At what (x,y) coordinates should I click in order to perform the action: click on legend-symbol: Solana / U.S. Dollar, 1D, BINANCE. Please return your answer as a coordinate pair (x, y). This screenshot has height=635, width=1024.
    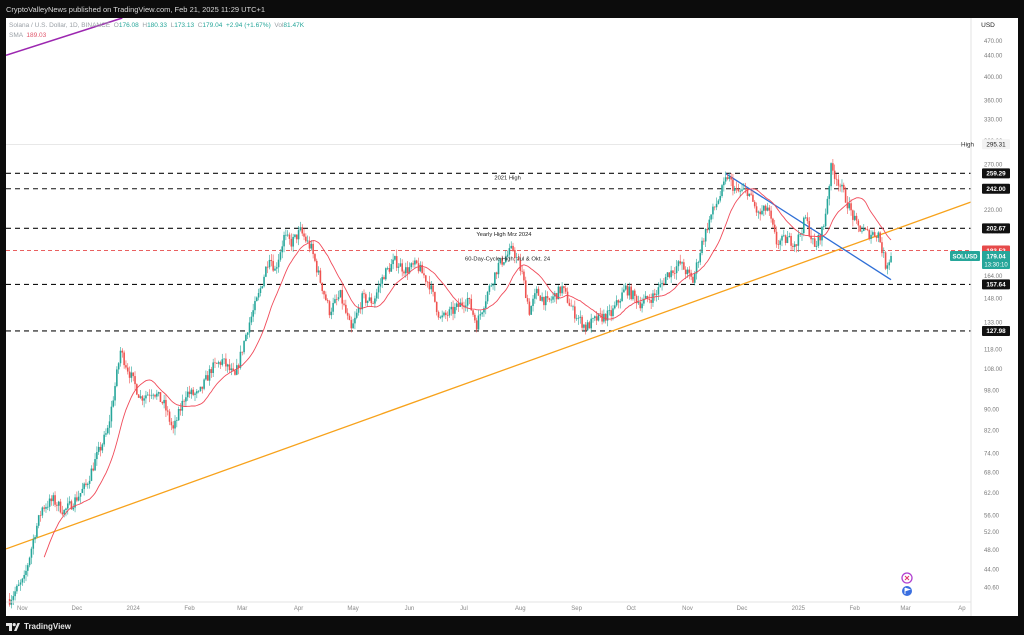
    Looking at the image, I should click on (60, 25).